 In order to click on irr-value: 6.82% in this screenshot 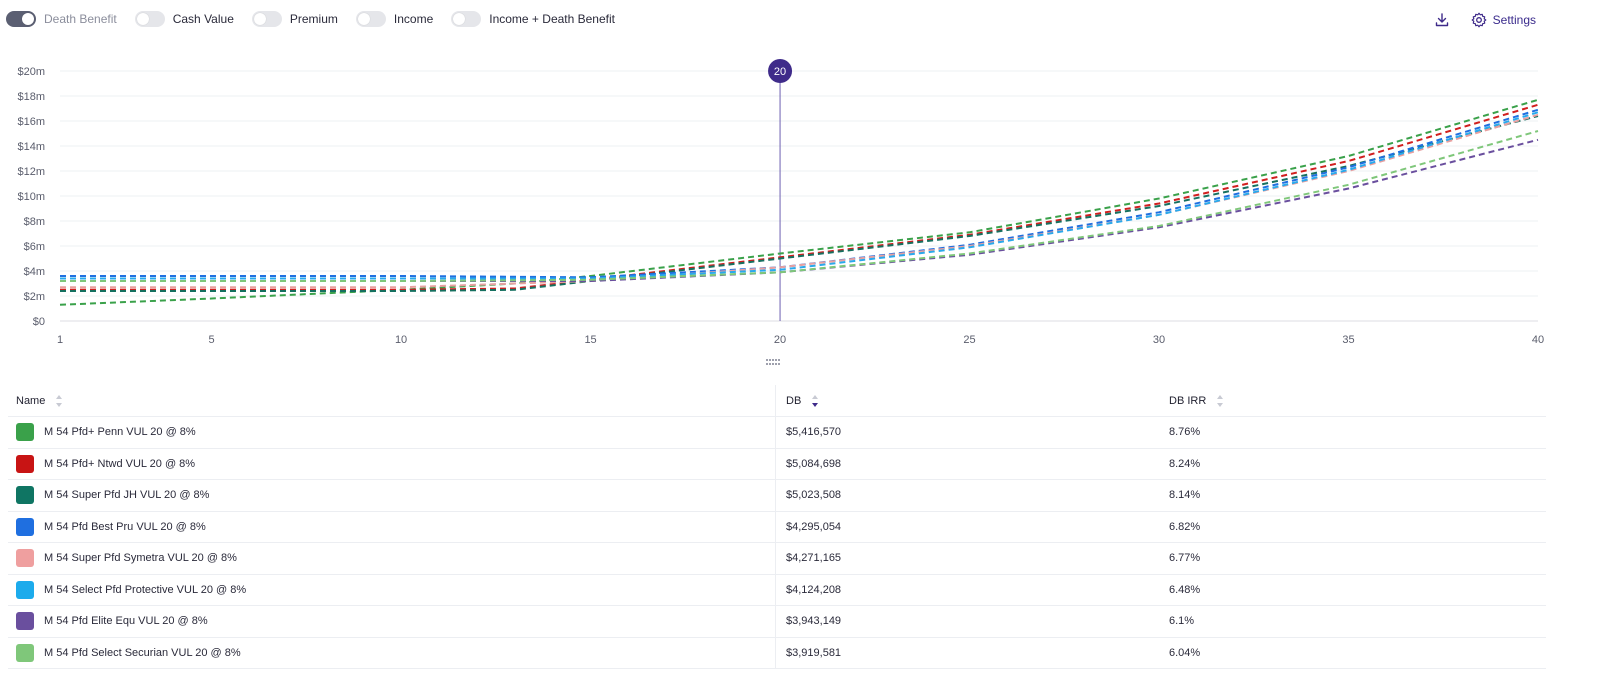, I will do `click(1185, 526)`.